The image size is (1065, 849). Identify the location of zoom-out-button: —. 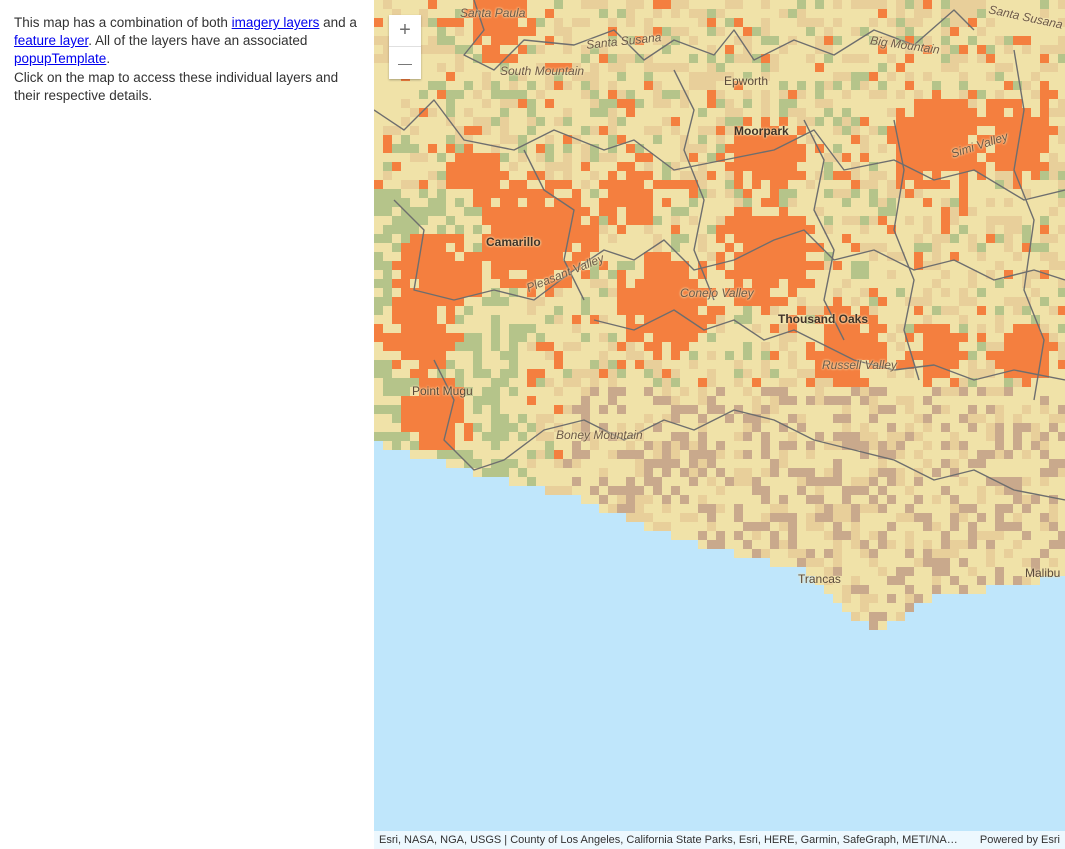
(405, 63).